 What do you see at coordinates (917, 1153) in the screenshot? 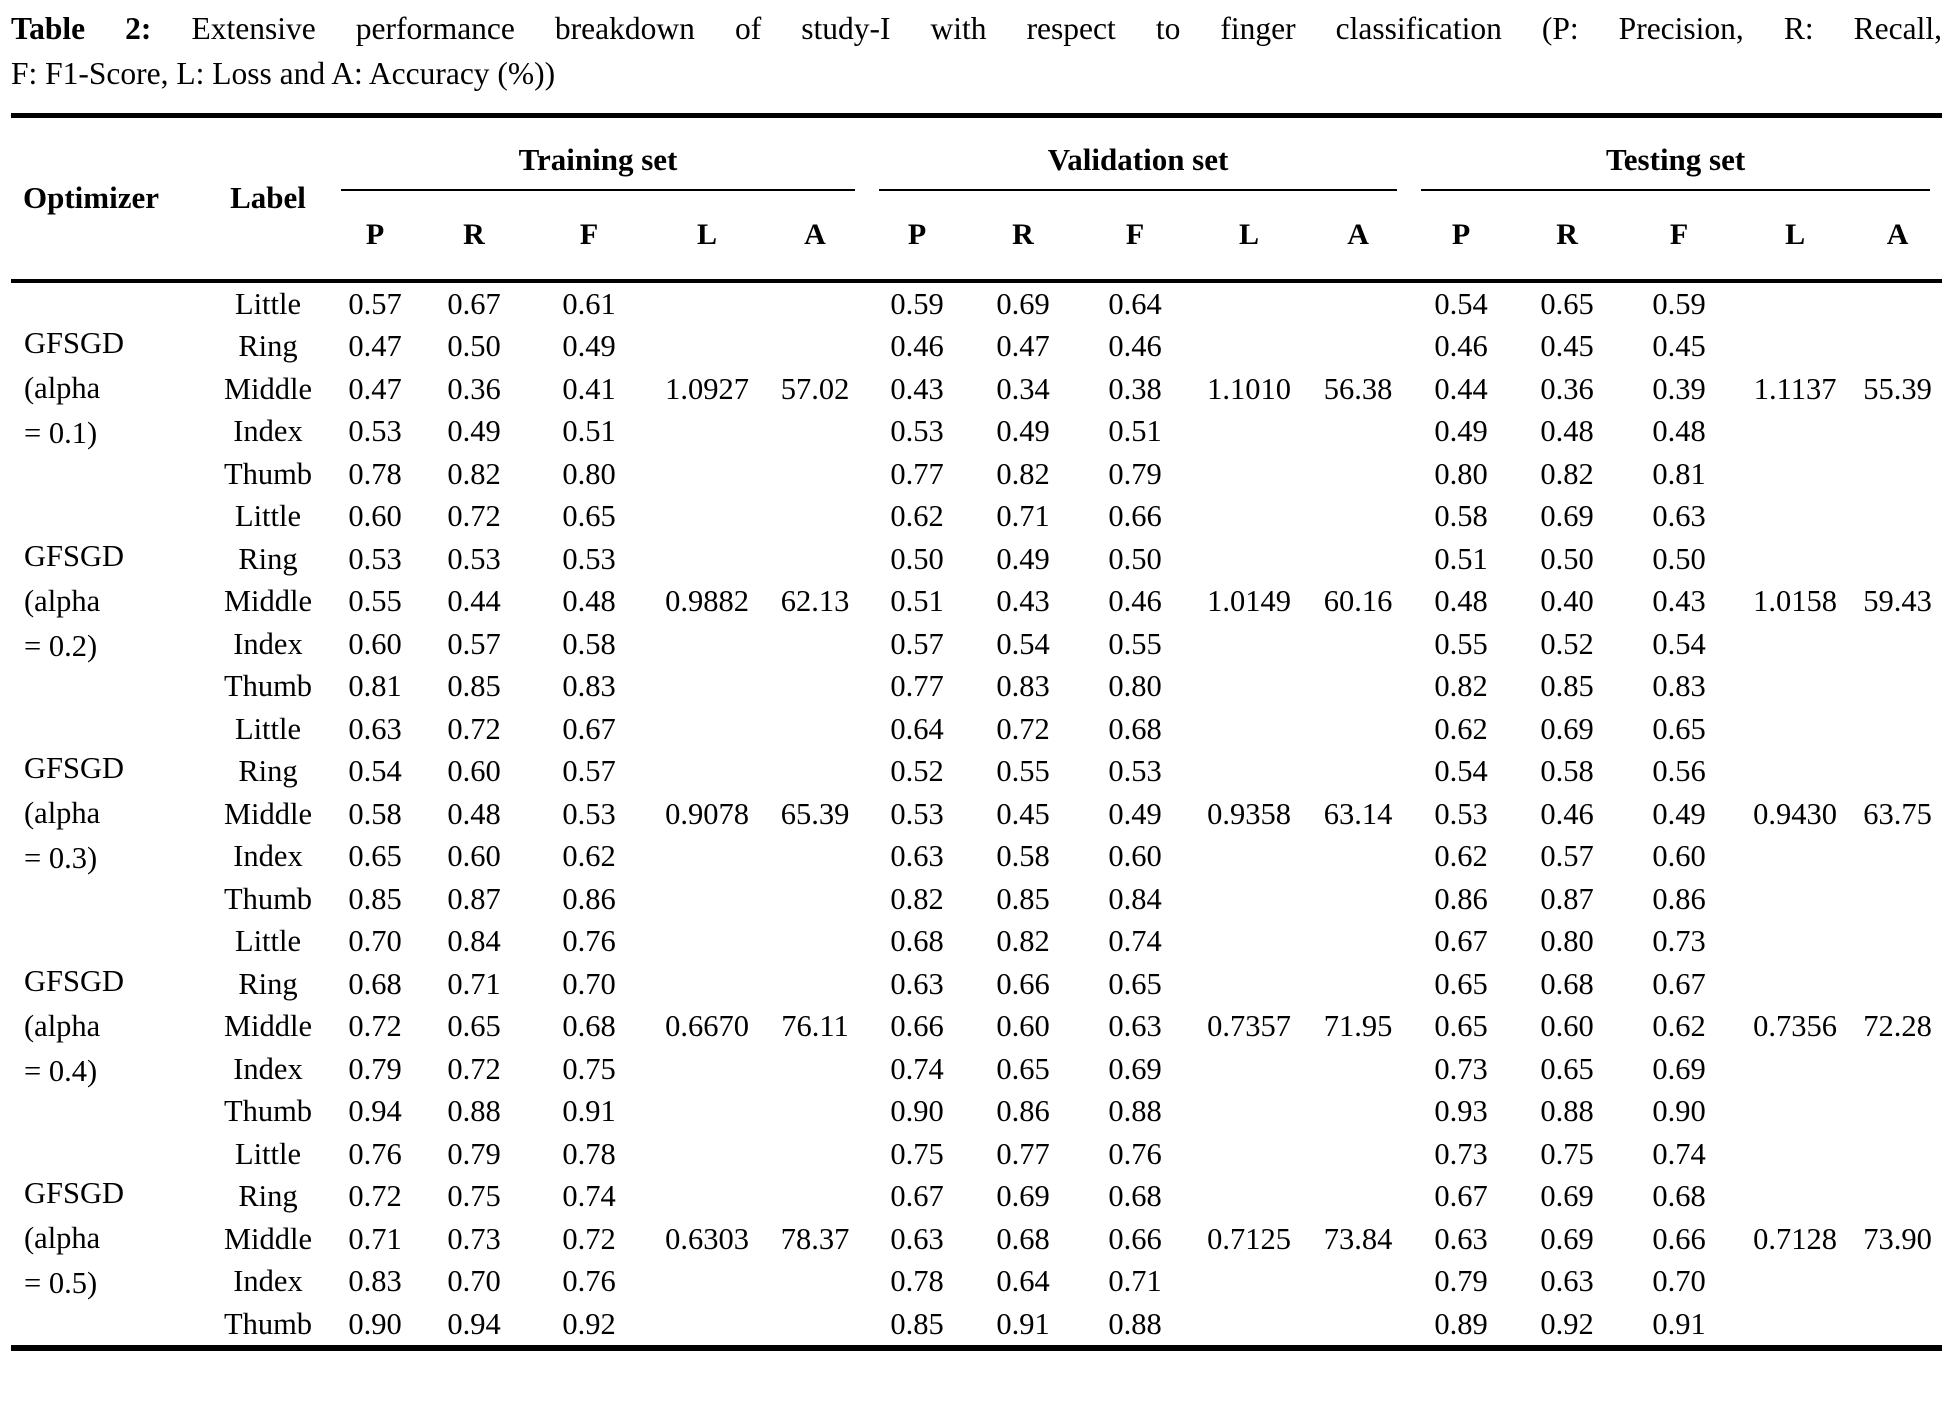
I see `metric-value-cell: 0.75` at bounding box center [917, 1153].